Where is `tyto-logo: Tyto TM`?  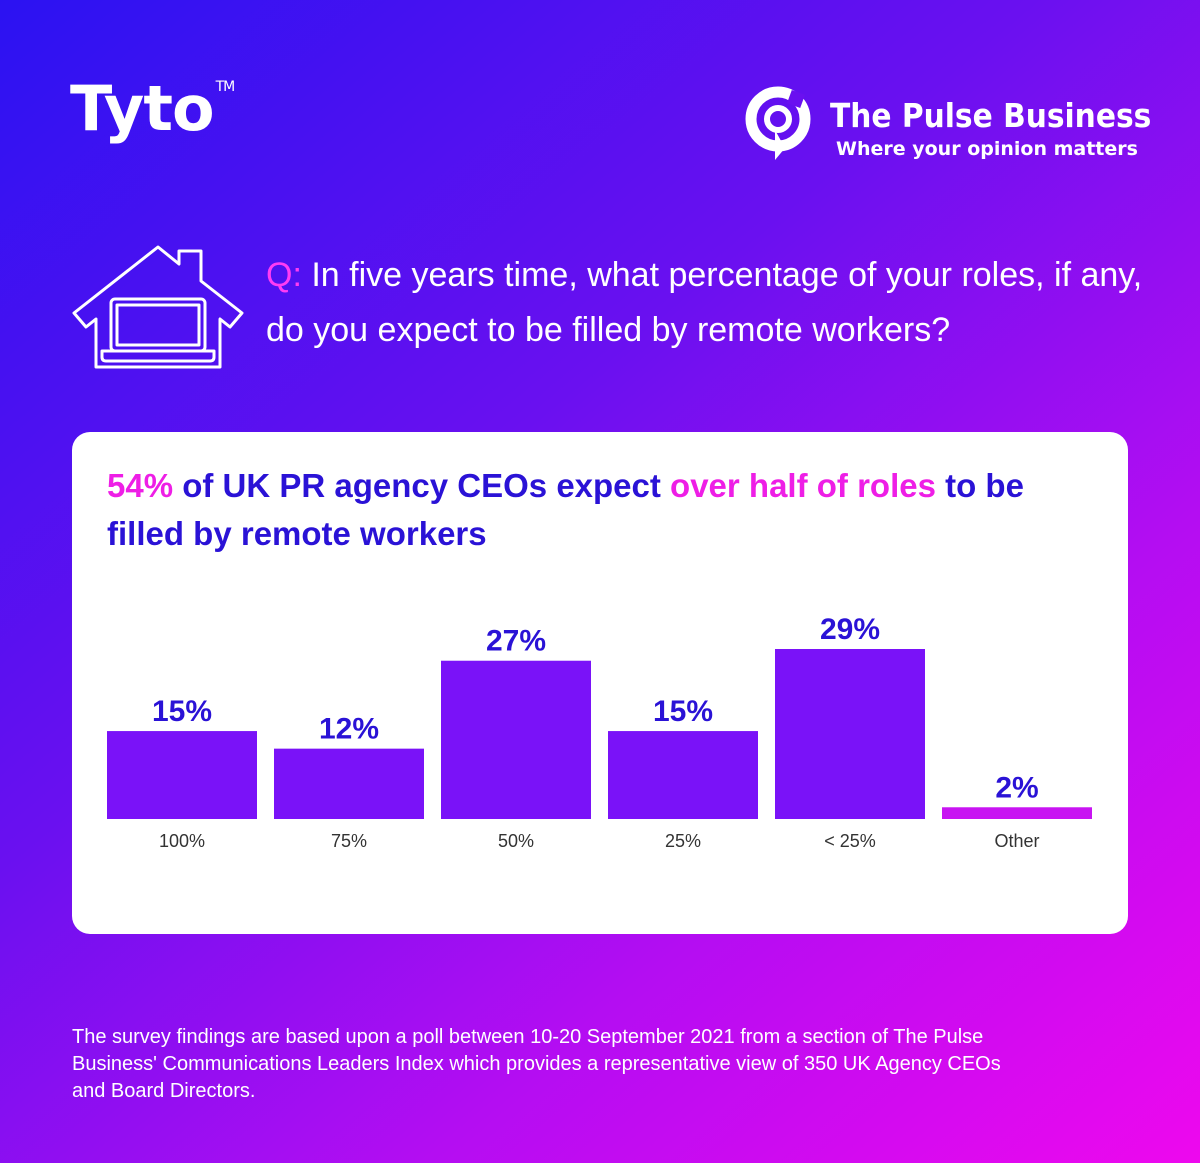
tyto-logo: Tyto TM is located at coordinates (153, 109).